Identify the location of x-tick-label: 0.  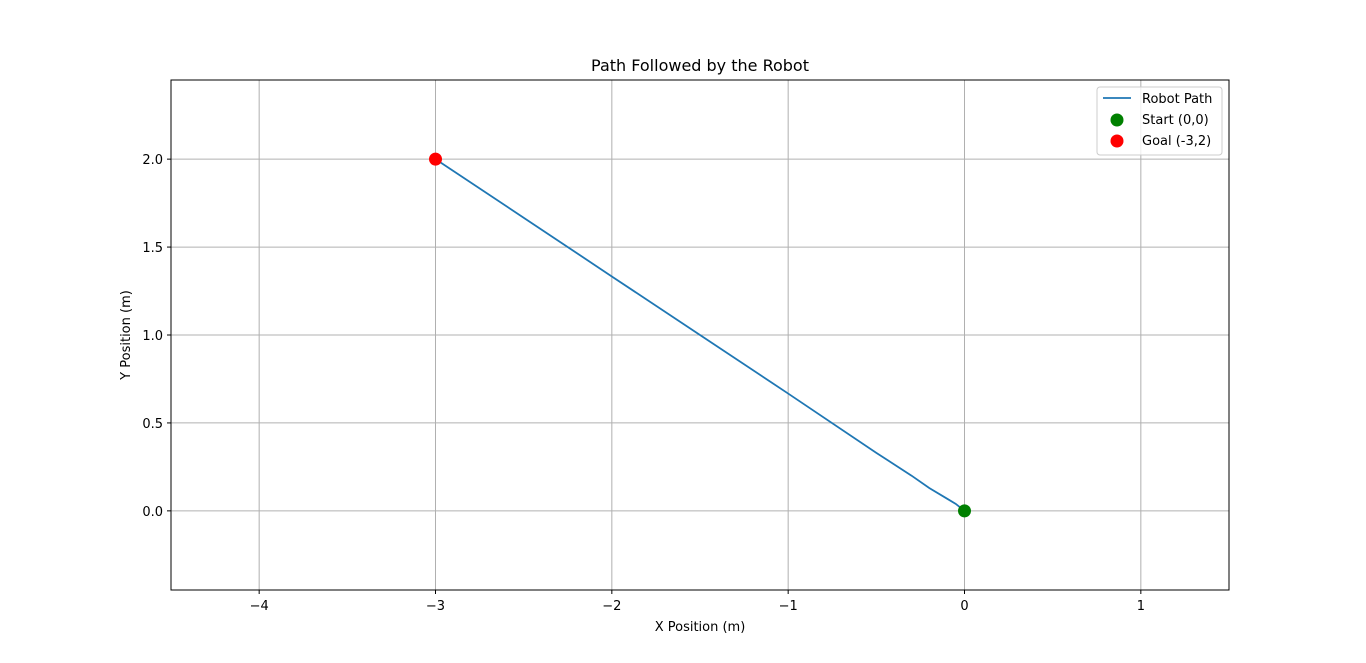
(964, 606).